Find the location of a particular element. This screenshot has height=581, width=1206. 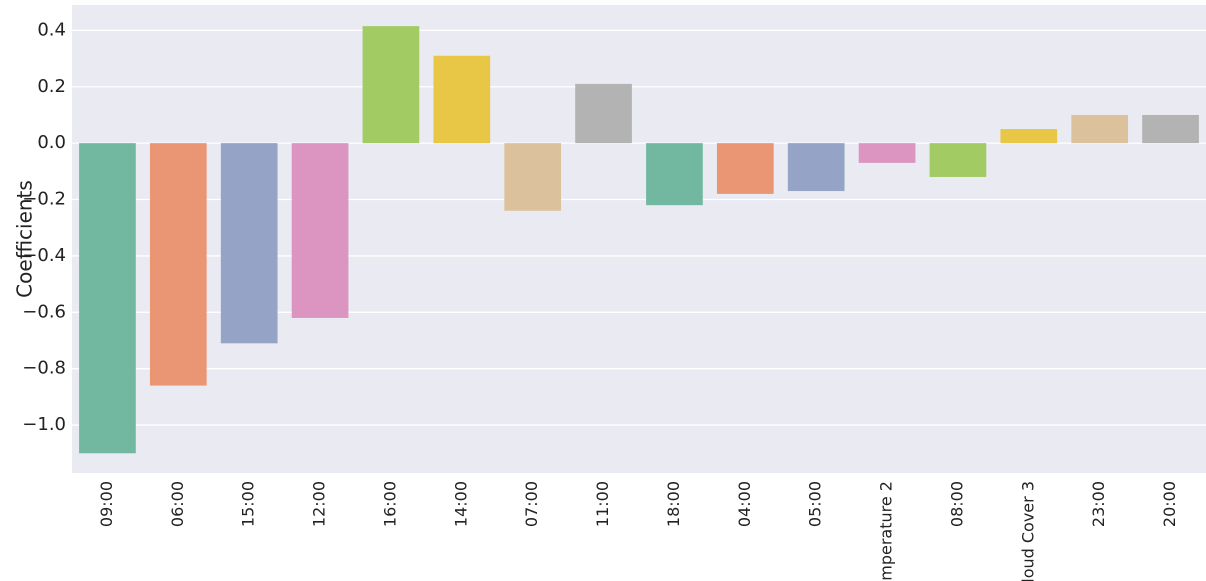

x-tick-label: Cloud Cover 3 is located at coordinates (1027, 531).